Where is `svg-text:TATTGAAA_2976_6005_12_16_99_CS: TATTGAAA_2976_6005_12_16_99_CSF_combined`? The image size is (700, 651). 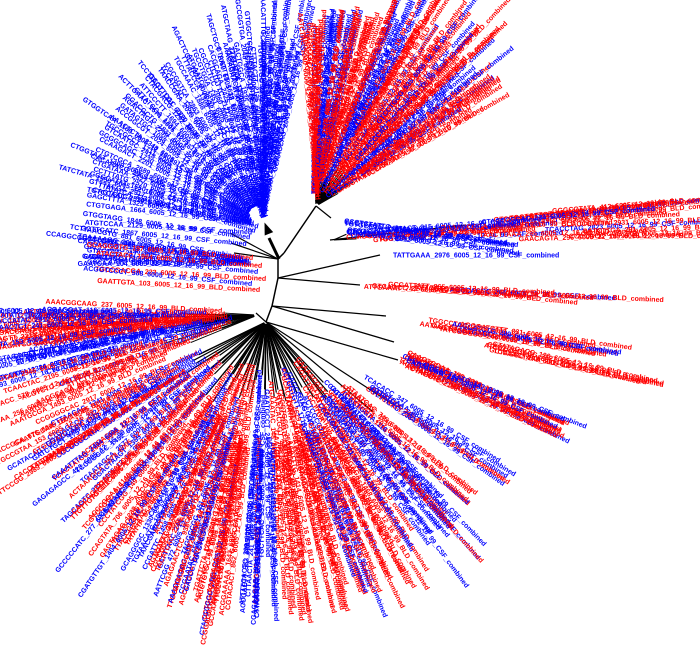
svg-text:TATTGAAA_2976_6005_12_16_99_CS: TATTGAAA_2976_6005_12_16_99_CSF_combined is located at coordinates (476, 256).